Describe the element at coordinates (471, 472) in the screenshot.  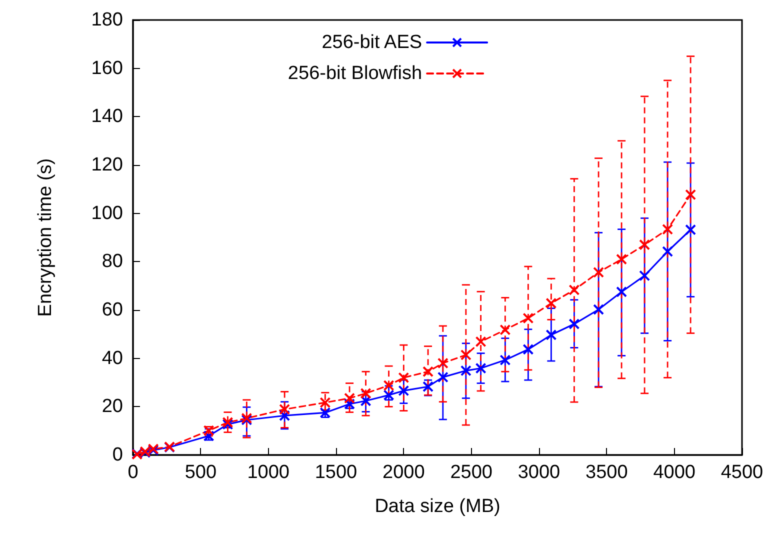
I see `x-tick-label: 2500` at that location.